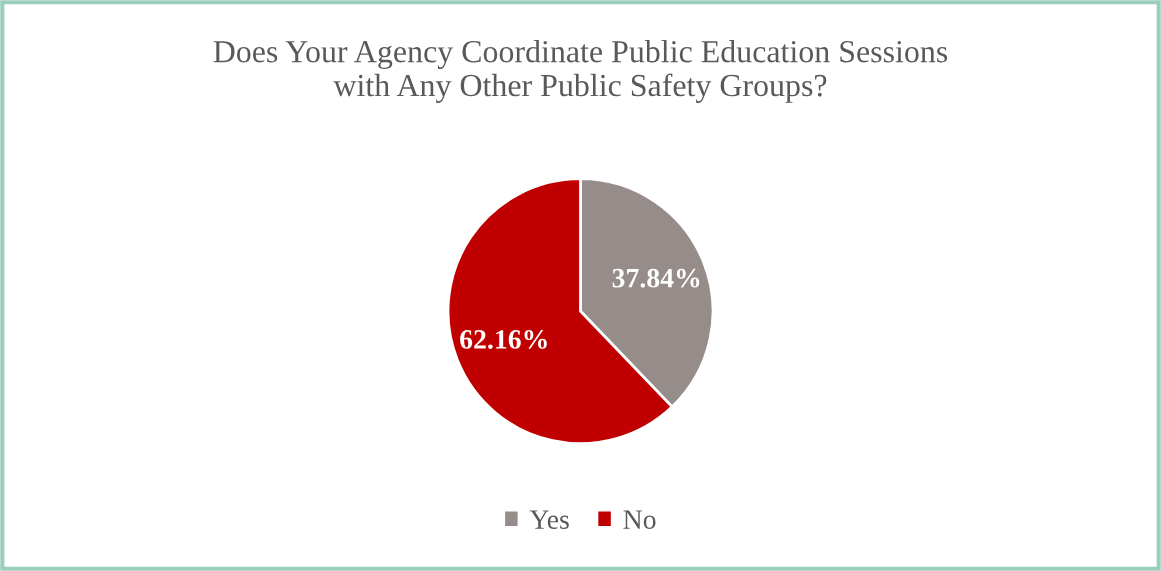  Describe the element at coordinates (580, 71) in the screenshot. I see `chart-title: Does Your Agency Coordinate Public Education Sessions with Any Other Public Safety Groups?` at that location.